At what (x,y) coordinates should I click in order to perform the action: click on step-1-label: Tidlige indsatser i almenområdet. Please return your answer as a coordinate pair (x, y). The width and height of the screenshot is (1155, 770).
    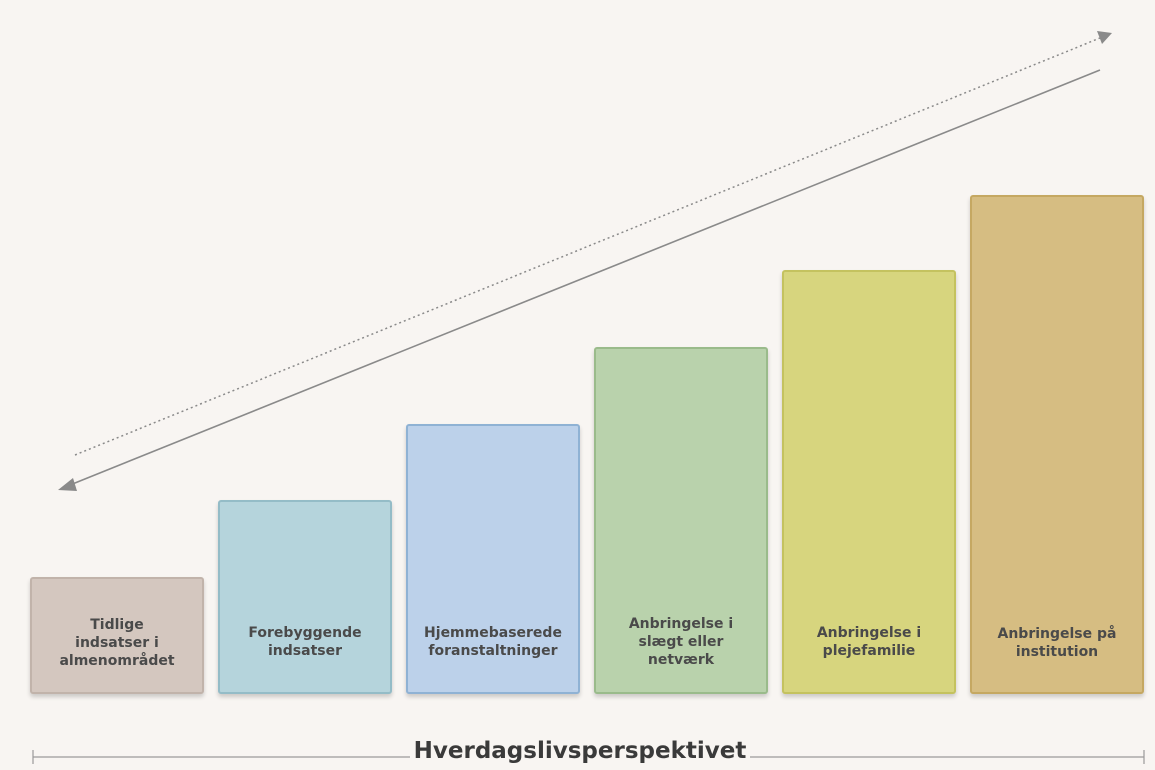
    Looking at the image, I should click on (117, 642).